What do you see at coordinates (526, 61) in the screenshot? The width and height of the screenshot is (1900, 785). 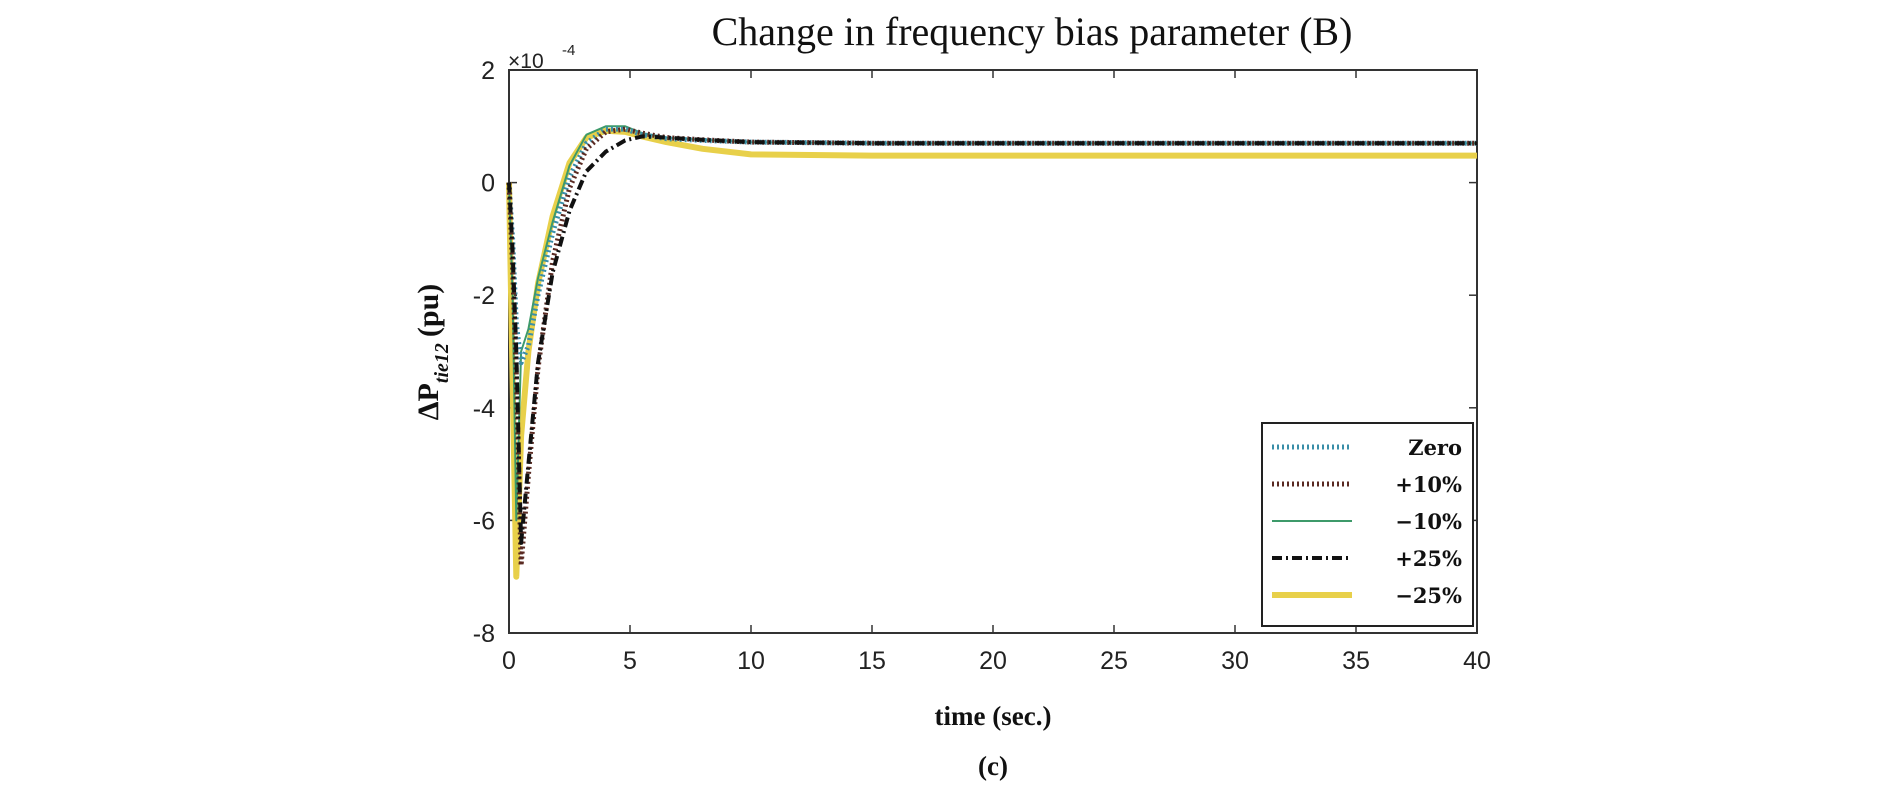 I see `y-exponent-base: ×10` at bounding box center [526, 61].